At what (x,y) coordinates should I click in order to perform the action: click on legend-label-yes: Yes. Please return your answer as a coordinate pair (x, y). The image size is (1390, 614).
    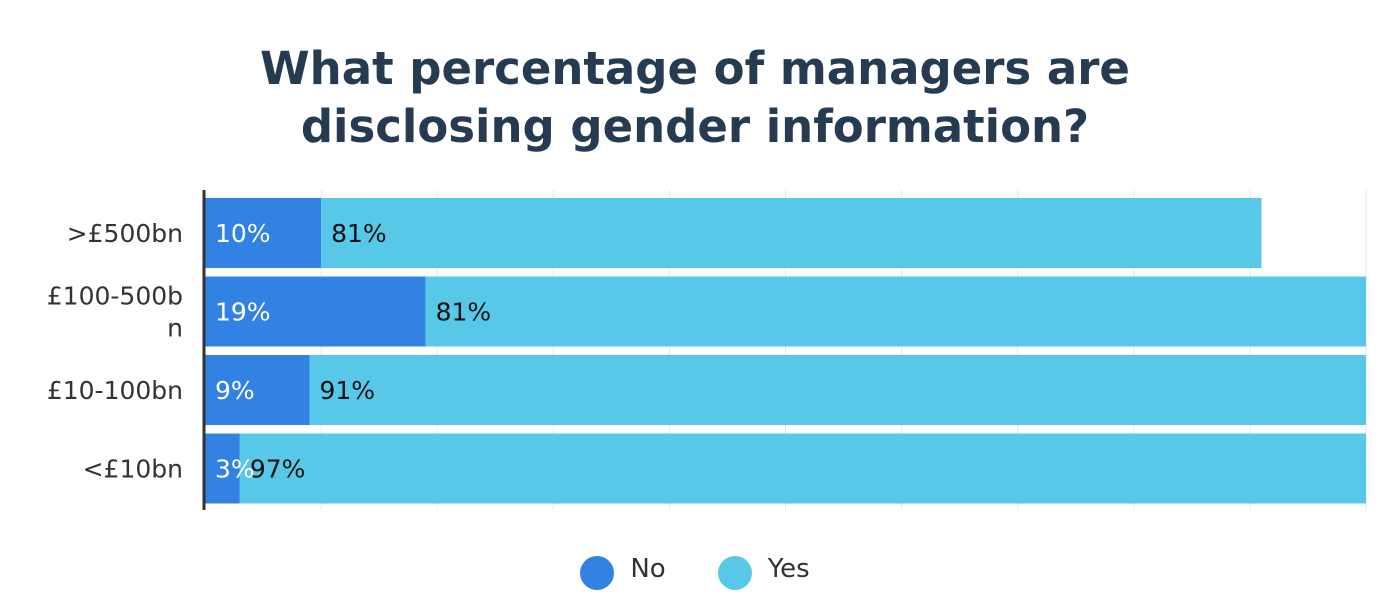
    Looking at the image, I should click on (788, 569).